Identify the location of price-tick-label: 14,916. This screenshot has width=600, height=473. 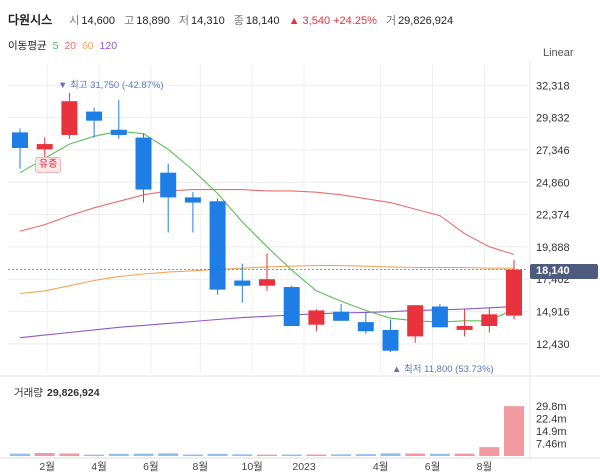
(553, 313).